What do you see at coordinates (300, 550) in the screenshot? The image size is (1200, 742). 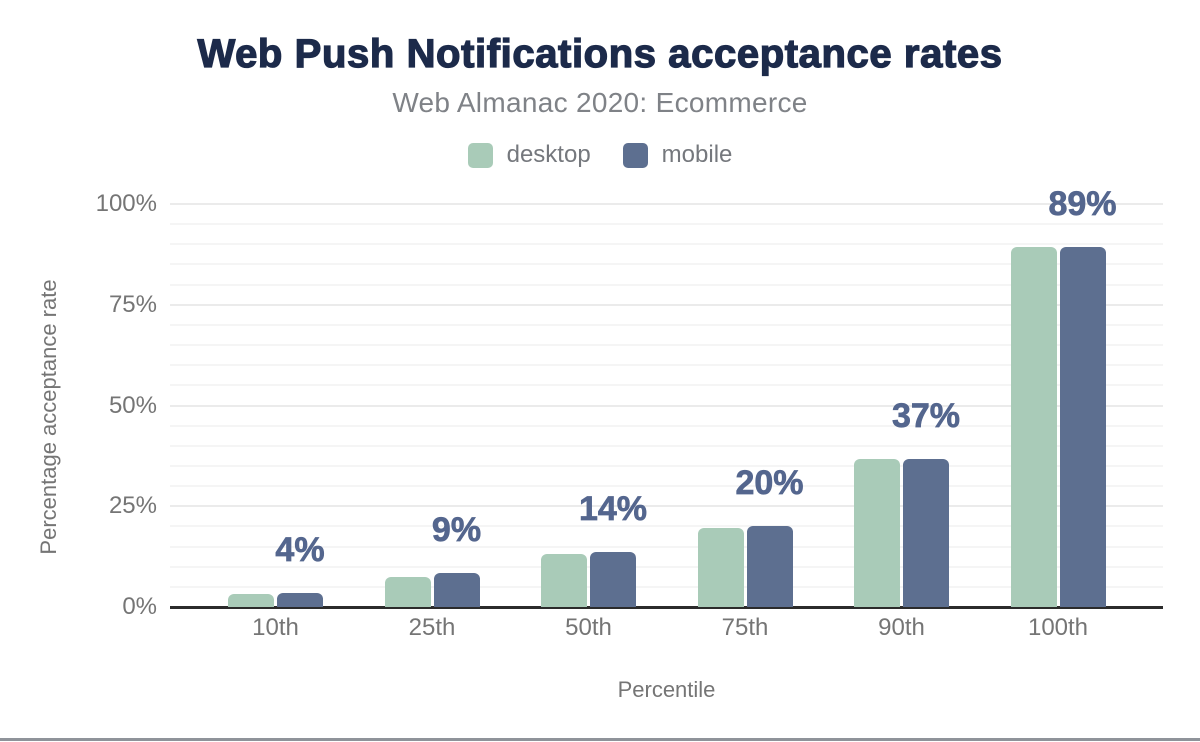 I see `value-label-10th: 4%` at bounding box center [300, 550].